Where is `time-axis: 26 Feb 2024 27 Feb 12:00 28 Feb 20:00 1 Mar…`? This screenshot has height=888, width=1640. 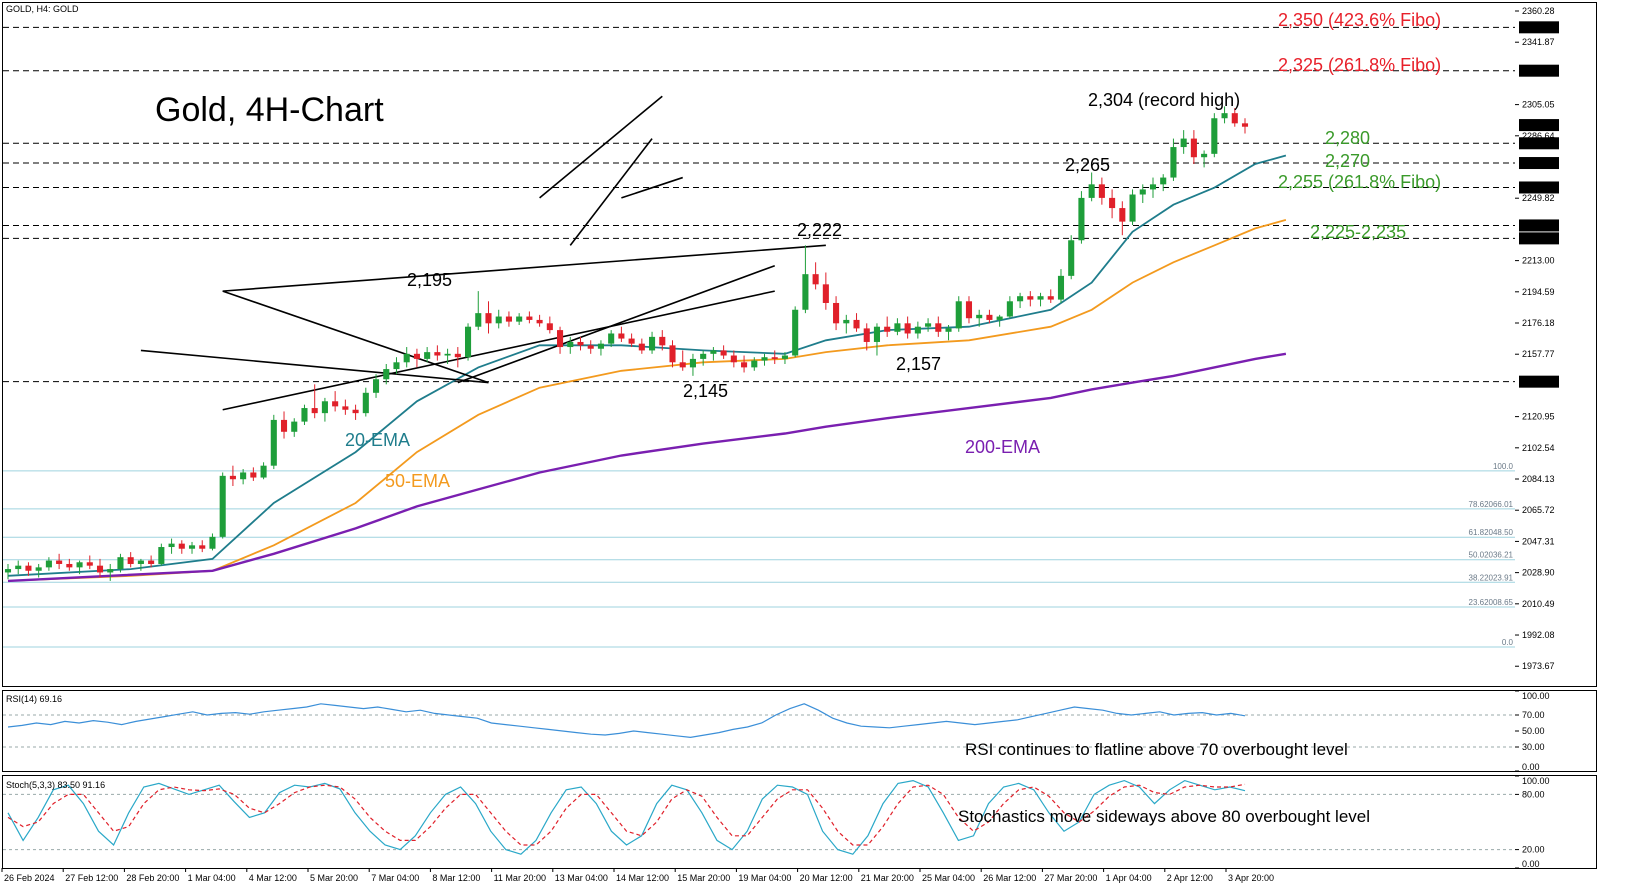 time-axis: 26 Feb 2024 27 Feb 12:00 28 Feb 20:00 1 Mar… is located at coordinates (637, 875).